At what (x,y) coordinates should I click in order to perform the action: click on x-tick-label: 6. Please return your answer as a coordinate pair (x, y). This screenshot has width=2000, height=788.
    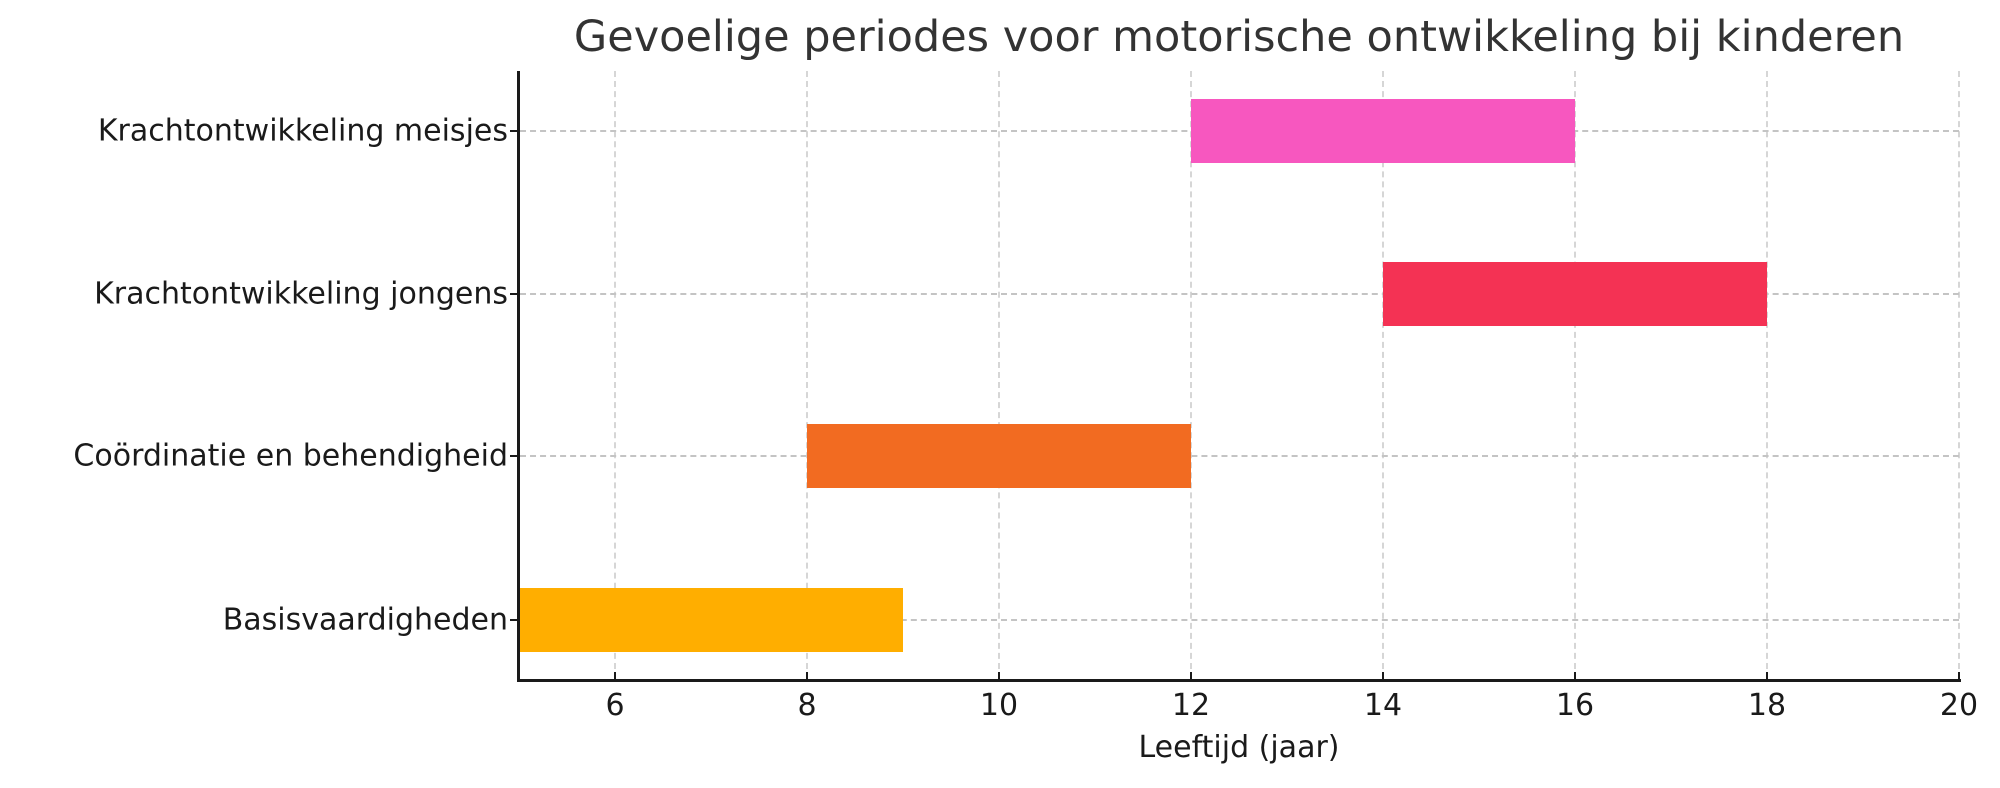
    Looking at the image, I should click on (615, 705).